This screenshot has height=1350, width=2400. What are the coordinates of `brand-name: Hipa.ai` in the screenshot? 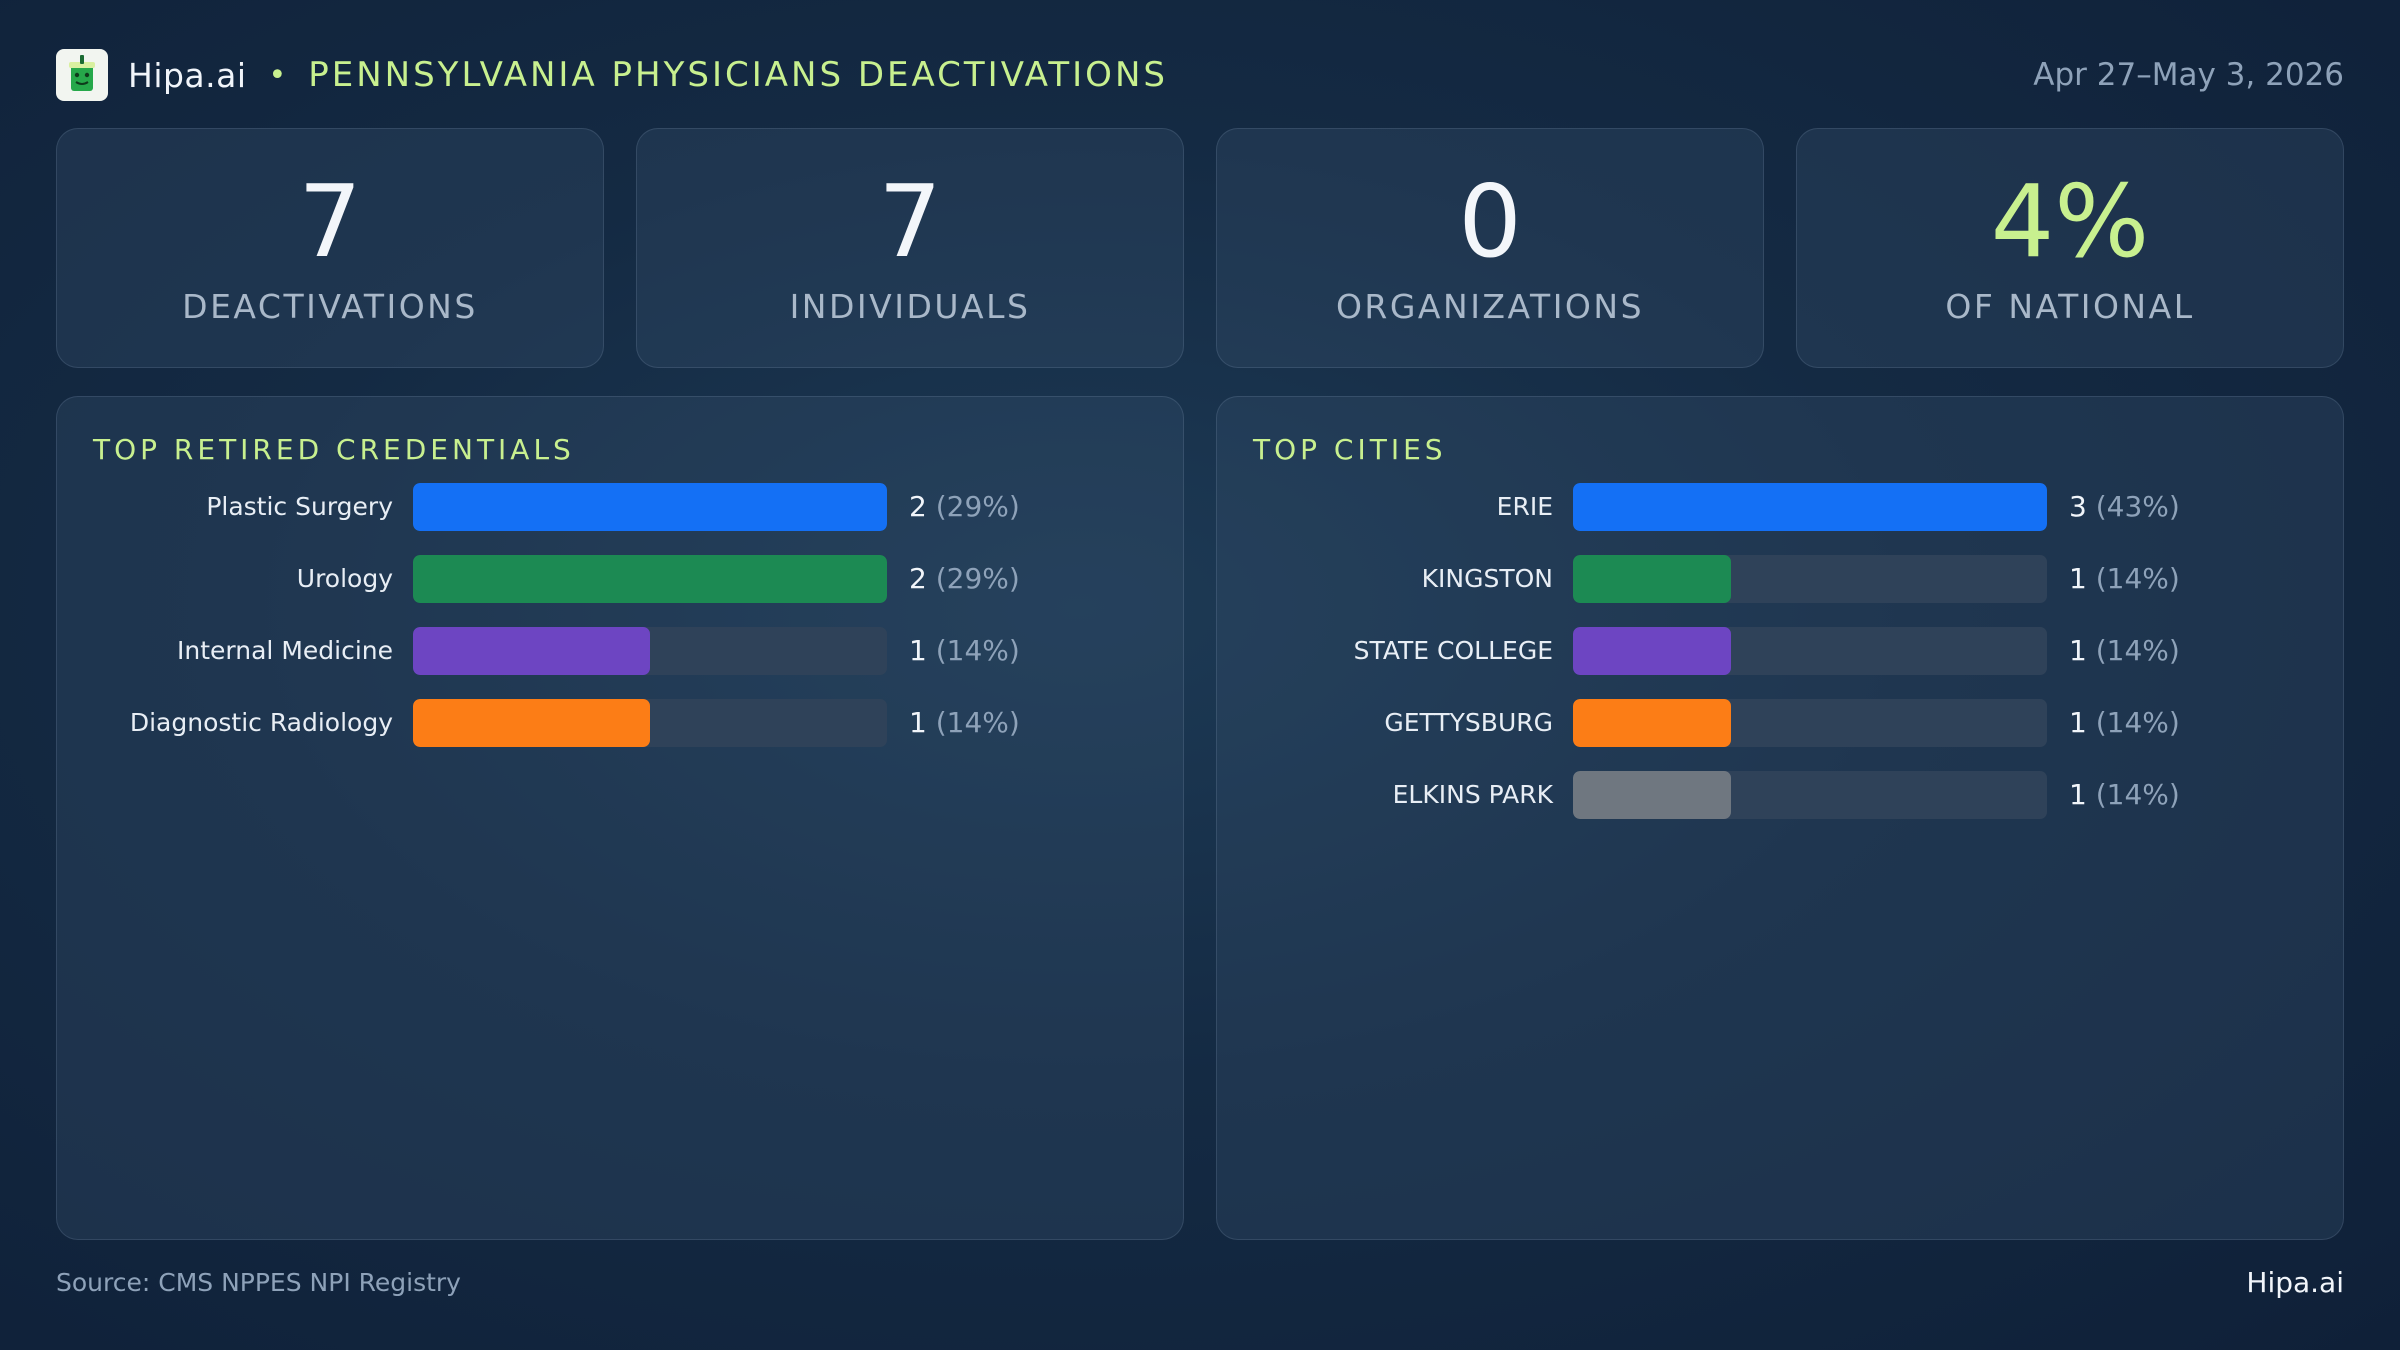 It's located at (187, 75).